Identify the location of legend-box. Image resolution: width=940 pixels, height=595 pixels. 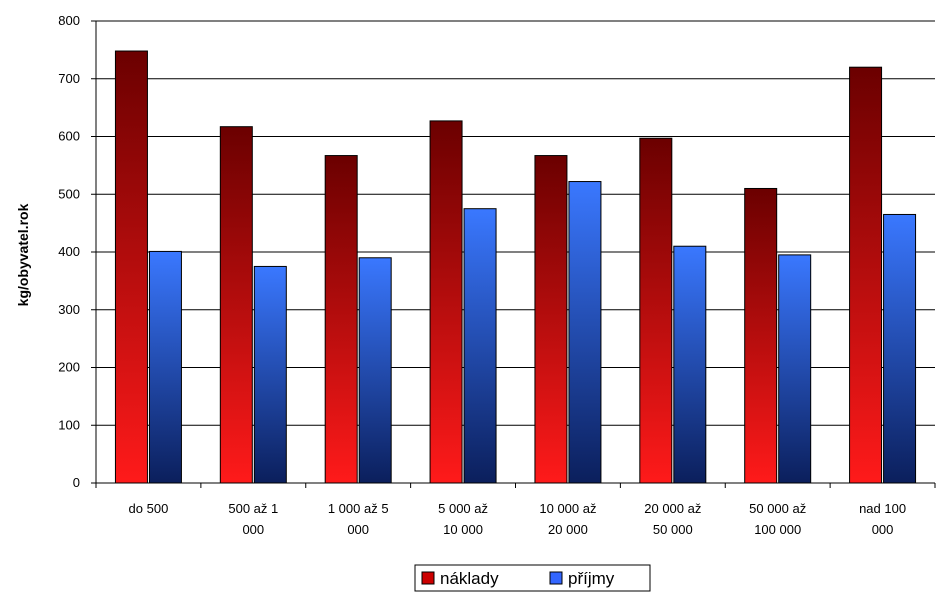
(532, 578).